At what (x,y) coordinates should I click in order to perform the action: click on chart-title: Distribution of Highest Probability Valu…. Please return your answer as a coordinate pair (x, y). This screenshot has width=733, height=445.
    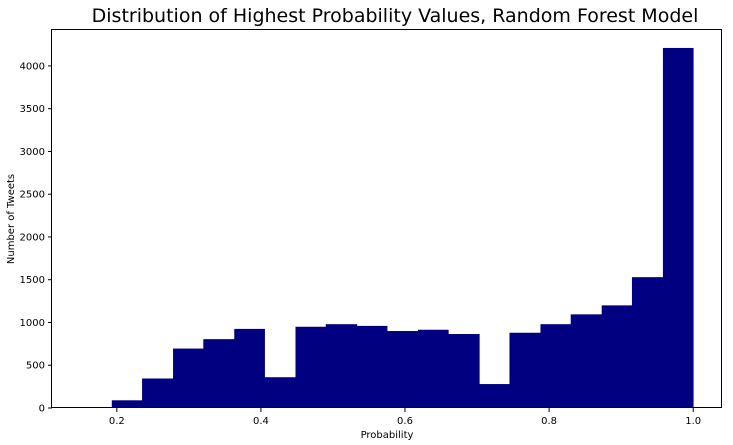
    Looking at the image, I should click on (395, 16).